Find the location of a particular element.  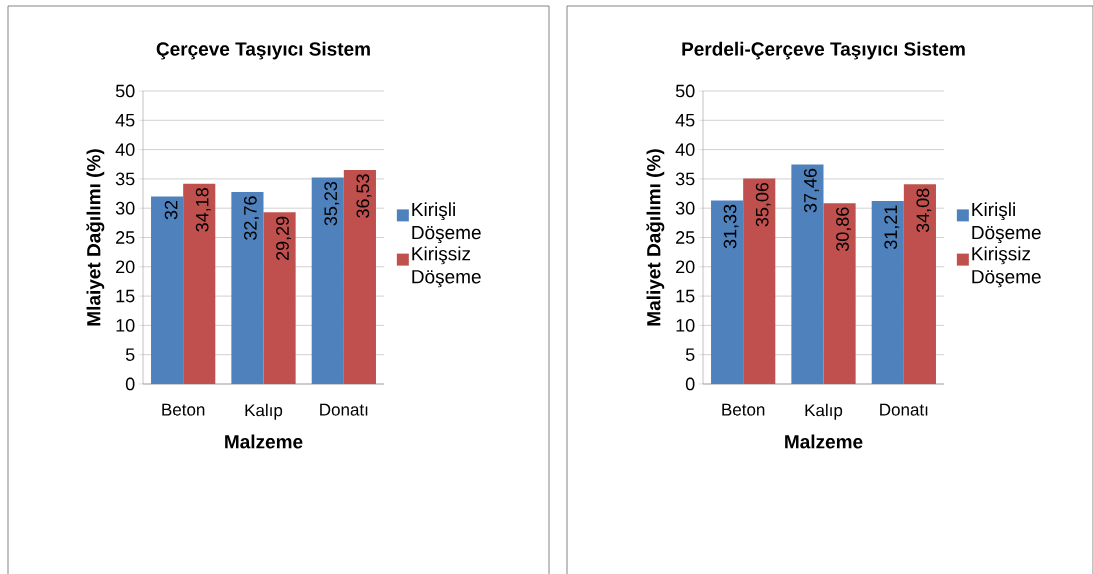

data-label: 31,33 is located at coordinates (731, 226).